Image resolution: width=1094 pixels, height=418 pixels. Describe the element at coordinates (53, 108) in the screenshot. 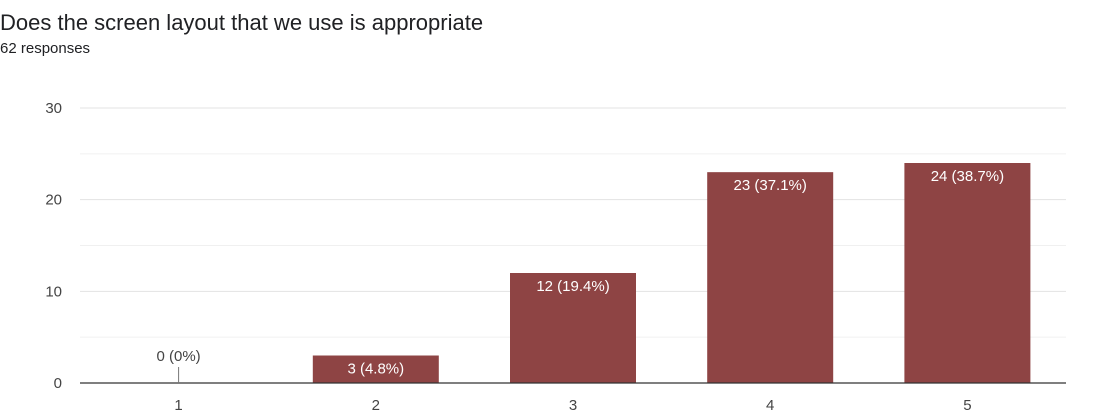

I see `y-tick-label: 30` at that location.